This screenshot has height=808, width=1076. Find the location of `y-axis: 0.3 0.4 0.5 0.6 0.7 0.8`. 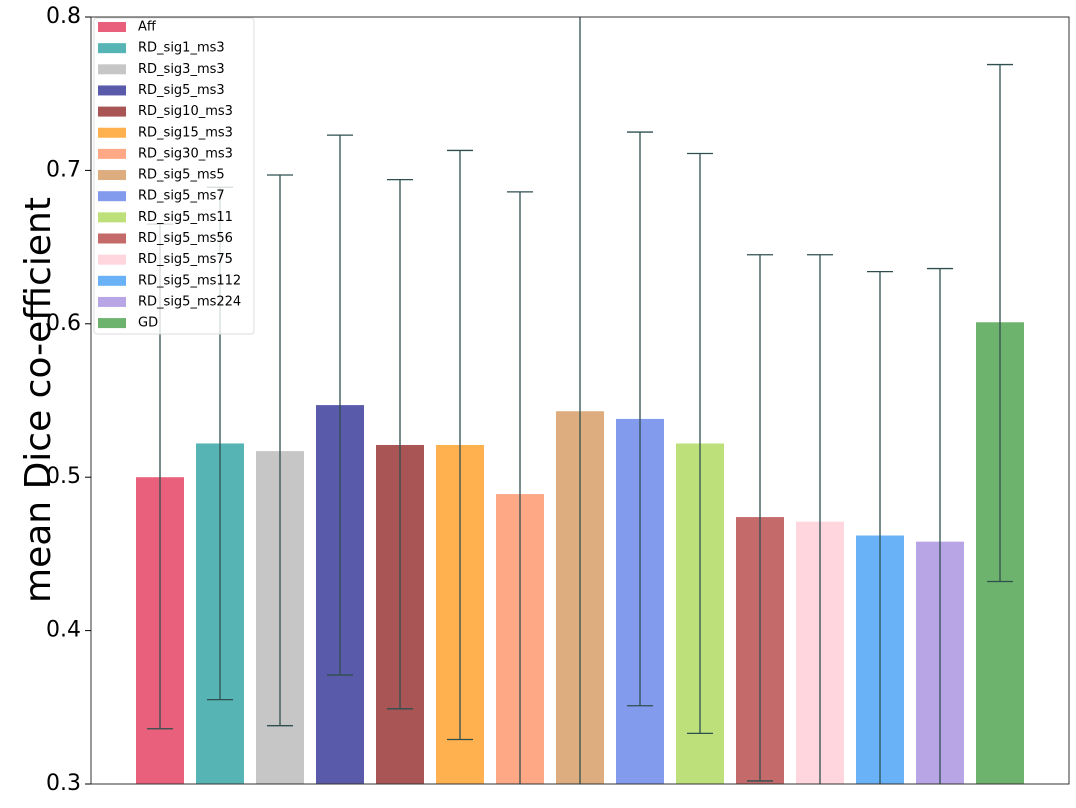

y-axis: 0.3 0.4 0.5 0.6 0.7 0.8 is located at coordinates (68, 400).